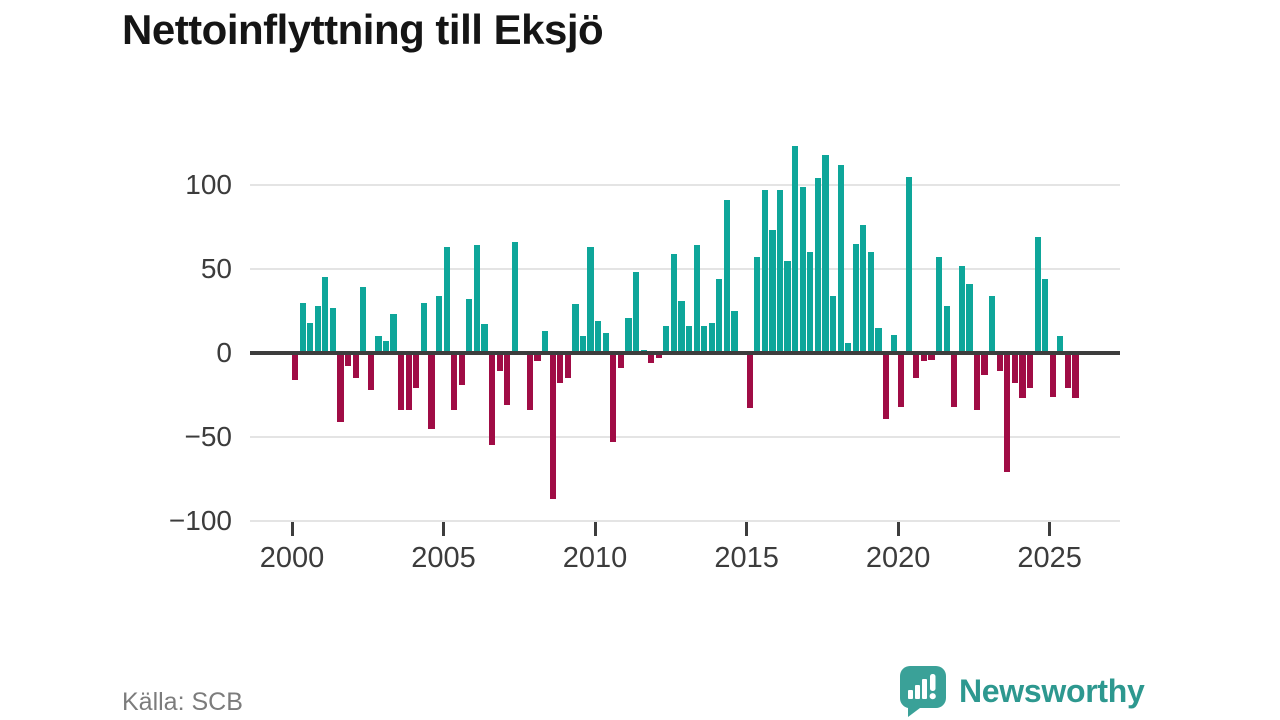 The width and height of the screenshot is (1280, 720). I want to click on brand-lockup: Newsworthy, so click(1021, 691).